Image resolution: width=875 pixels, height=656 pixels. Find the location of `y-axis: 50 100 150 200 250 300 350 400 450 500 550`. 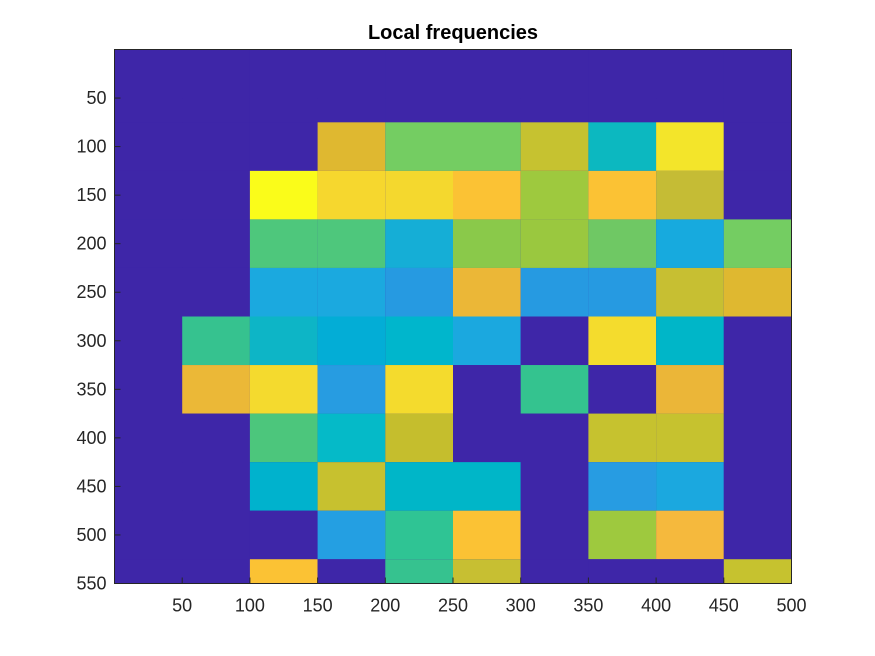

y-axis: 50 100 150 200 250 300 350 400 450 500 550 is located at coordinates (98, 341).